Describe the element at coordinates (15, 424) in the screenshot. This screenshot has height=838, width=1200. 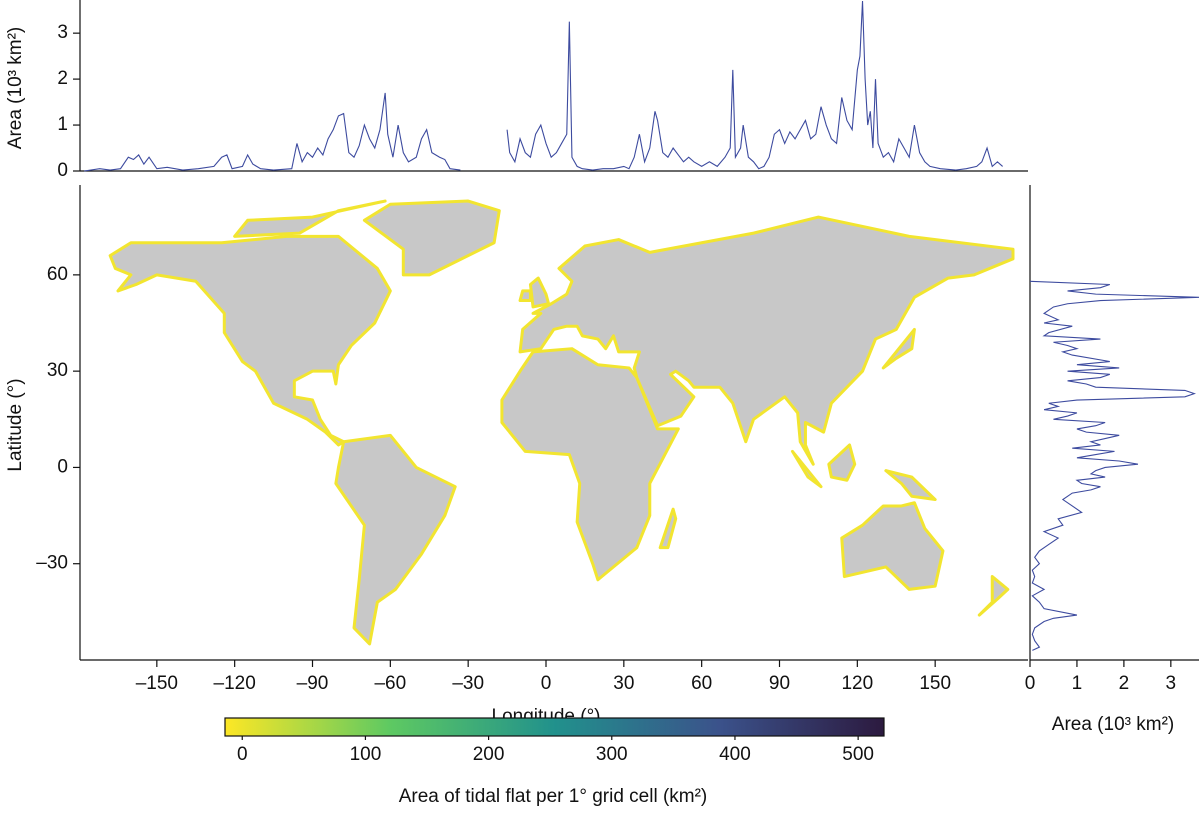
I see `map-y-label: Latitude (°)` at that location.